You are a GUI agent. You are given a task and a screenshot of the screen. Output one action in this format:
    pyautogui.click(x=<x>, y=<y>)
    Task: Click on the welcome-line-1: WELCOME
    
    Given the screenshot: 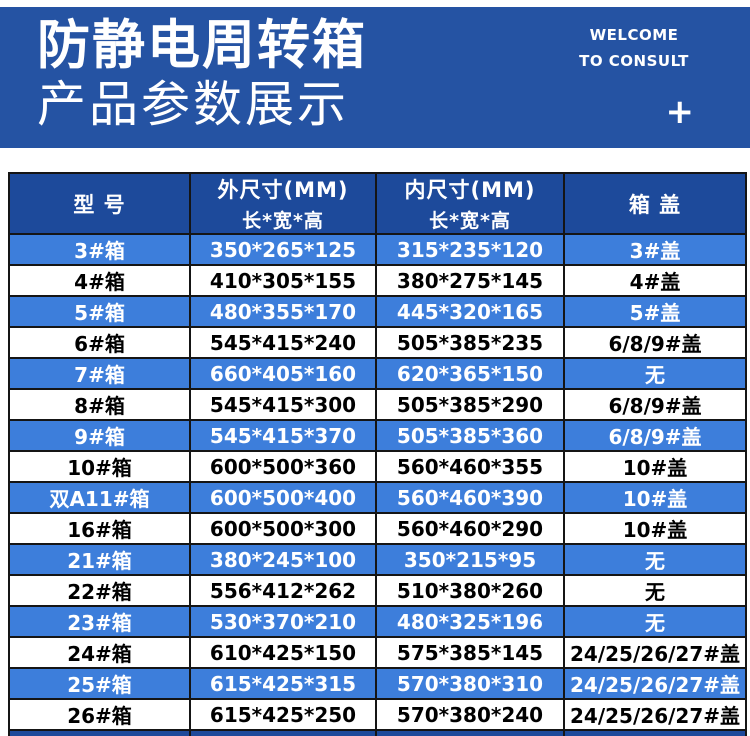 What is the action you would take?
    pyautogui.click(x=634, y=35)
    